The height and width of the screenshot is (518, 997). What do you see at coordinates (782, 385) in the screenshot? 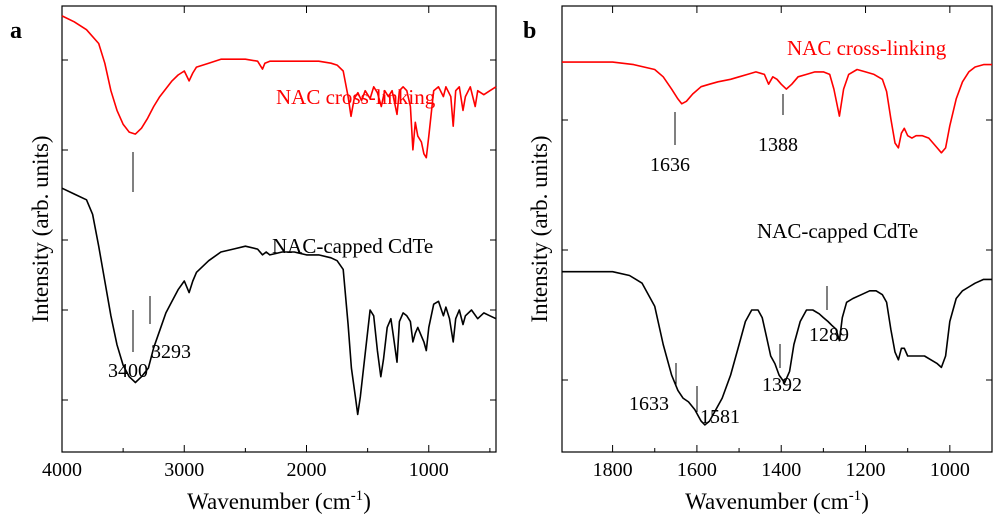
I see `panel-b-peak-label-1392: 1392` at bounding box center [782, 385].